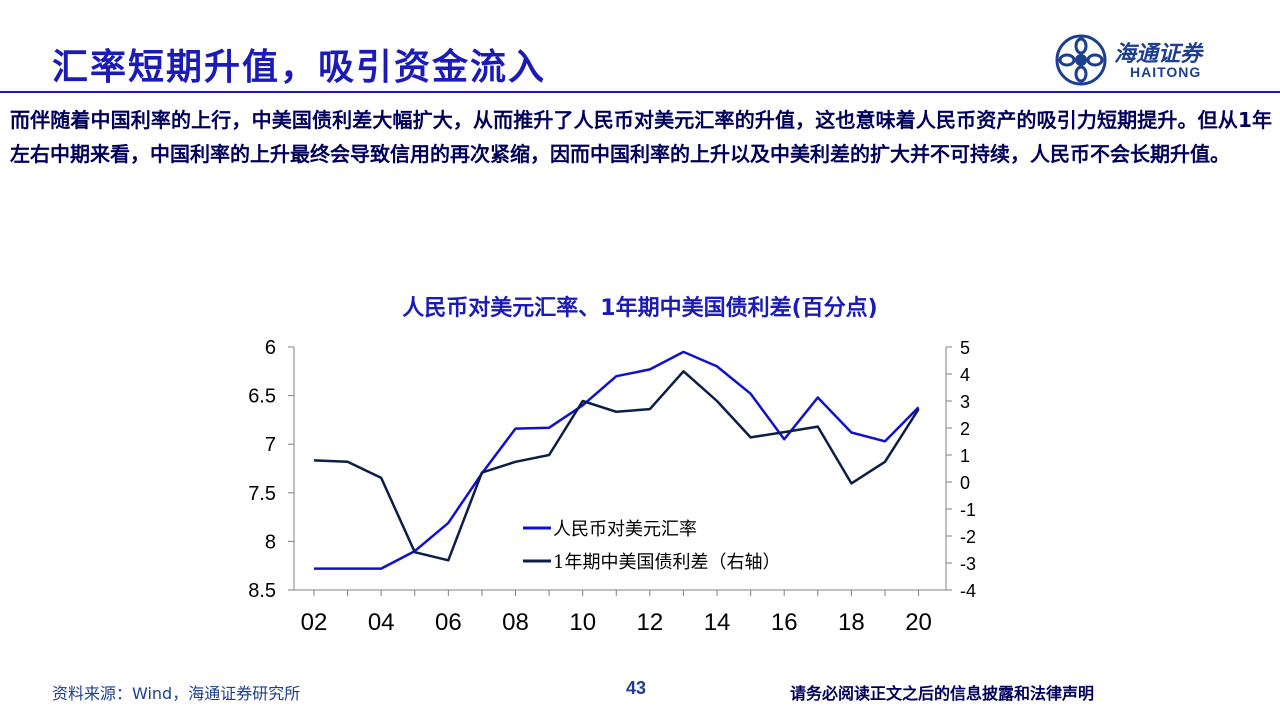 The width and height of the screenshot is (1280, 720). What do you see at coordinates (968, 537) in the screenshot?
I see `right-axis-tick-label: -2` at bounding box center [968, 537].